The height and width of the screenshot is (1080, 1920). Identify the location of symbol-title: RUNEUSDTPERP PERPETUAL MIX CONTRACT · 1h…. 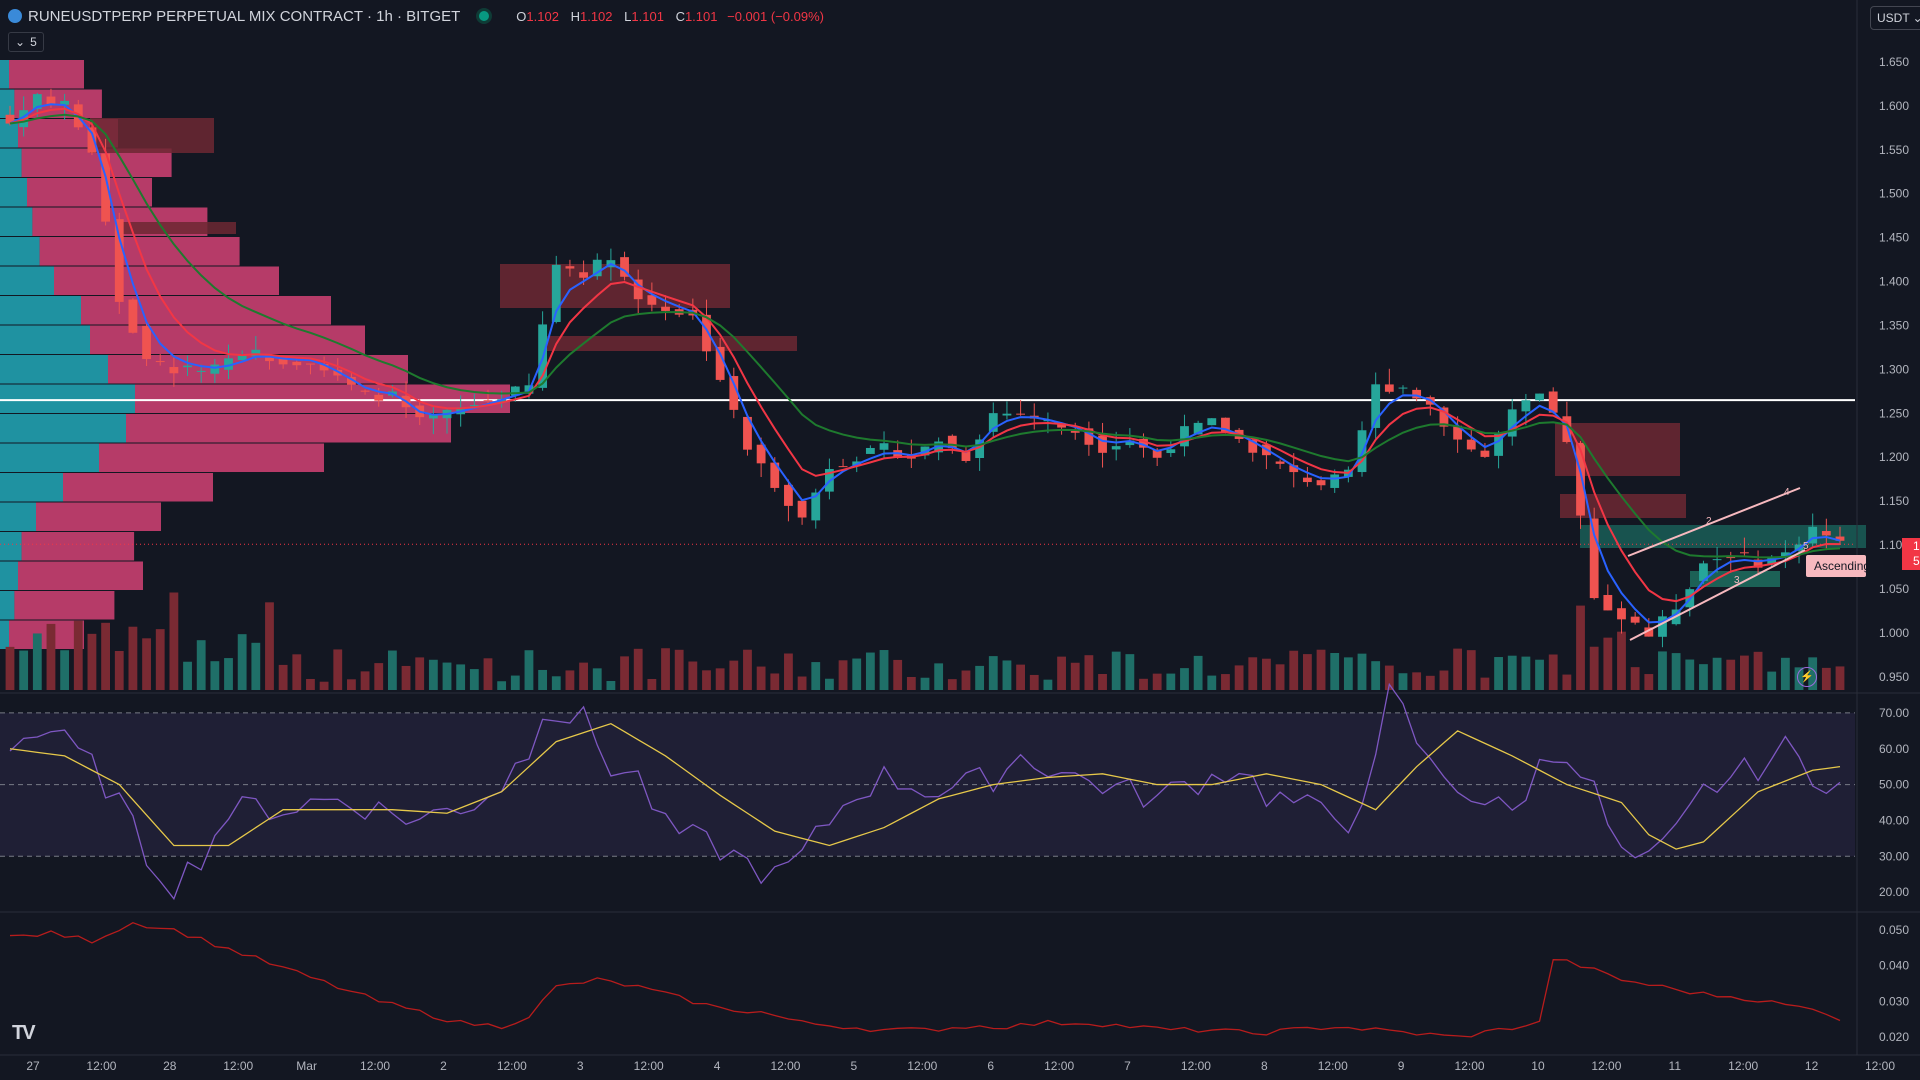
(244, 16).